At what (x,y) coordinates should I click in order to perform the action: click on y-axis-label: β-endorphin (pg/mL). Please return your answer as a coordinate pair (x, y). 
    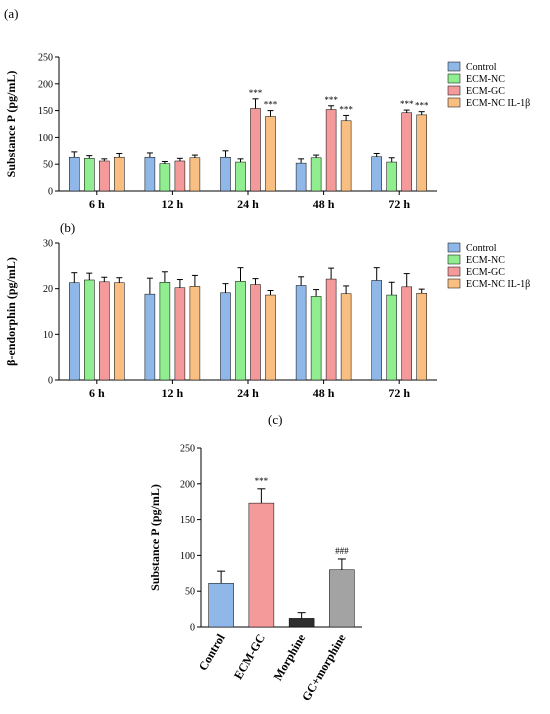
    Looking at the image, I should click on (11, 311).